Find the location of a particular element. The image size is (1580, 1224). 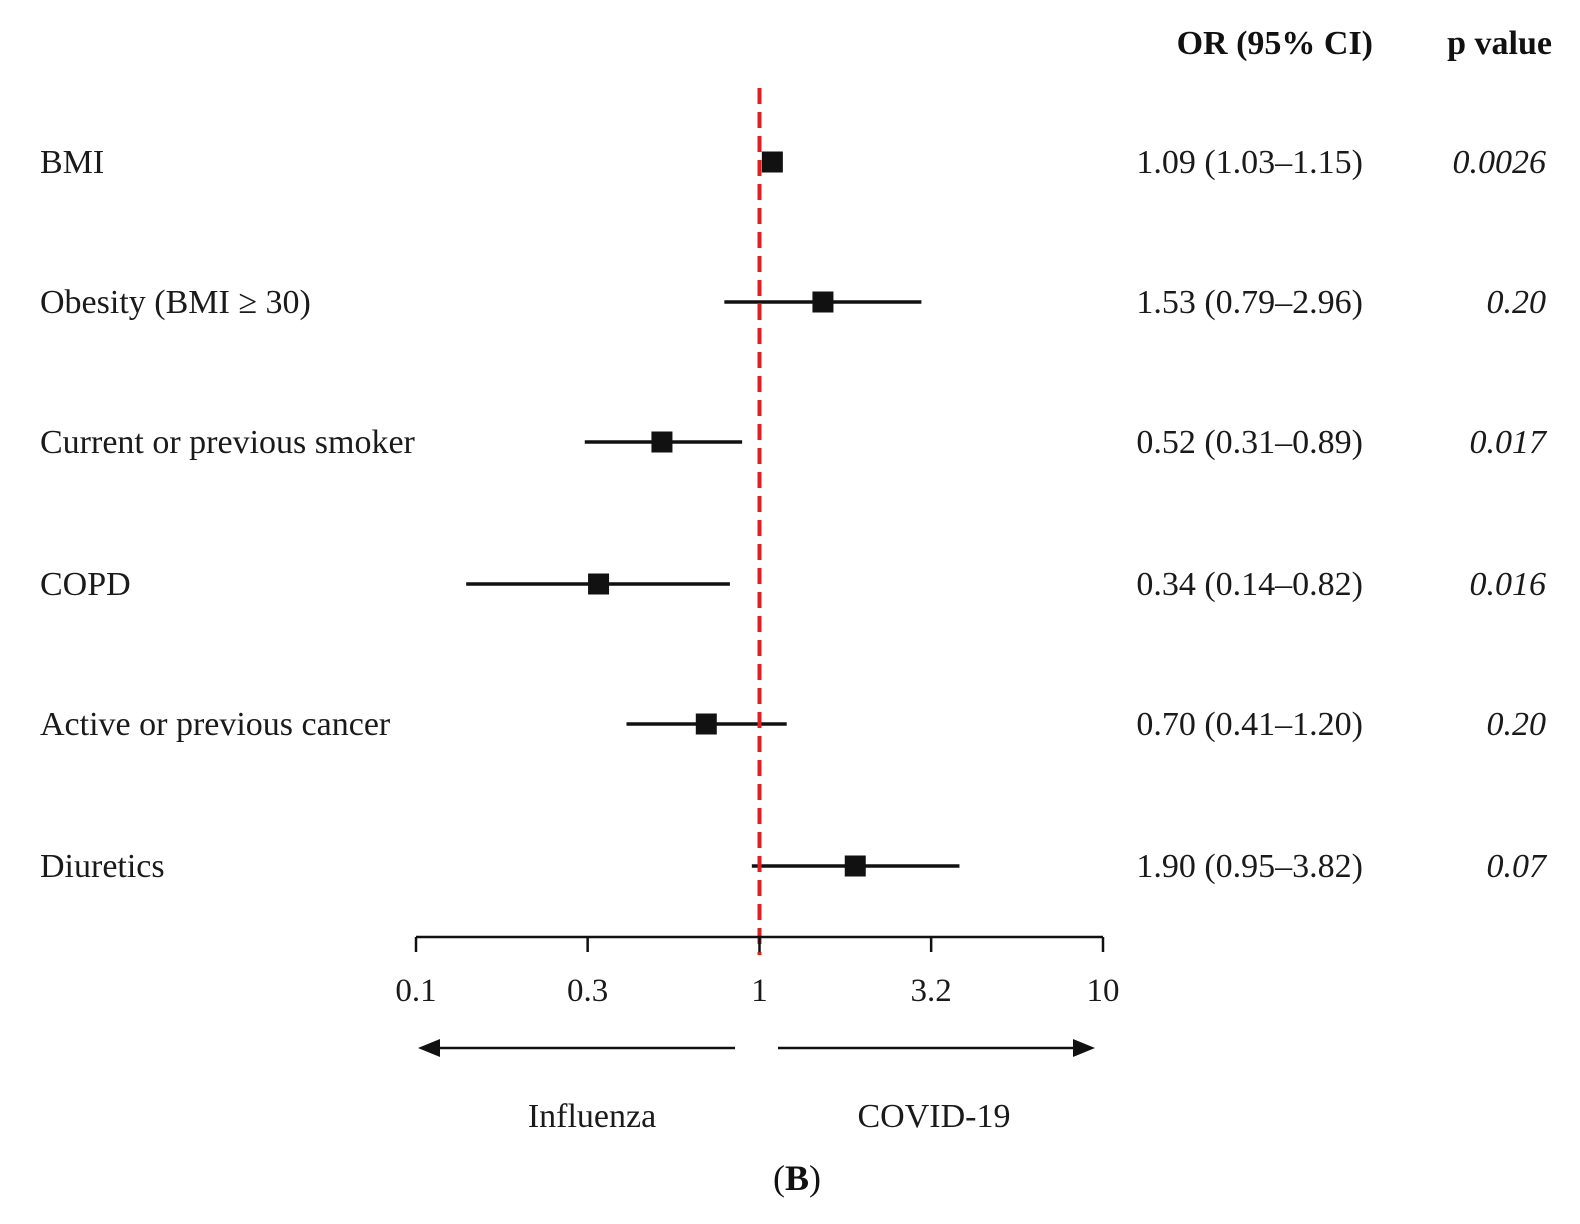

forest-row: BMI 1.09 (1.03–1.15) 0.0026 is located at coordinates (793, 162).